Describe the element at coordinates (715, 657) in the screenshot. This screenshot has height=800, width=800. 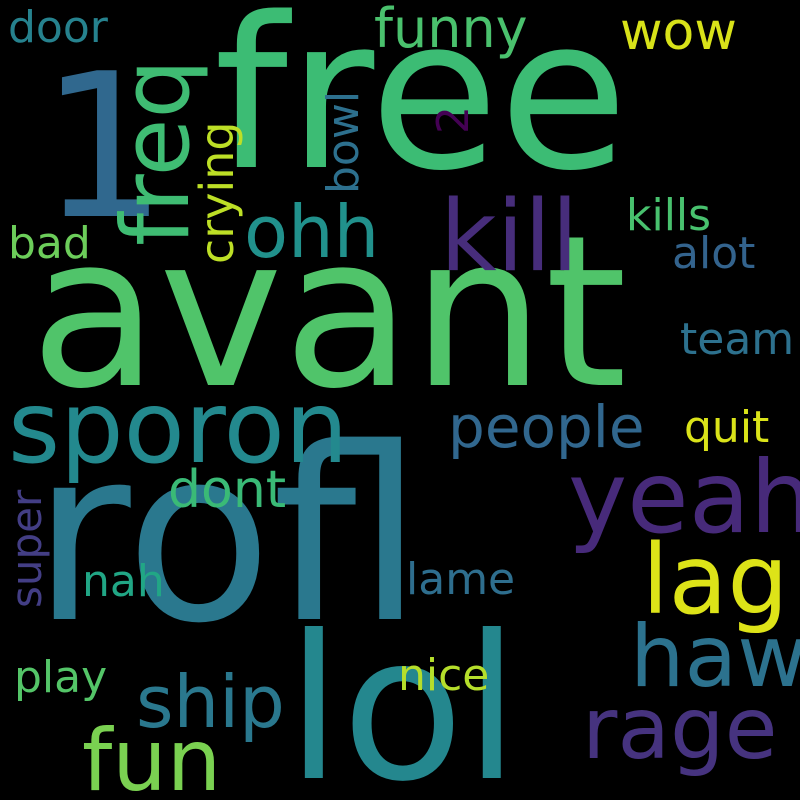
I see `word-haw: haw` at that location.